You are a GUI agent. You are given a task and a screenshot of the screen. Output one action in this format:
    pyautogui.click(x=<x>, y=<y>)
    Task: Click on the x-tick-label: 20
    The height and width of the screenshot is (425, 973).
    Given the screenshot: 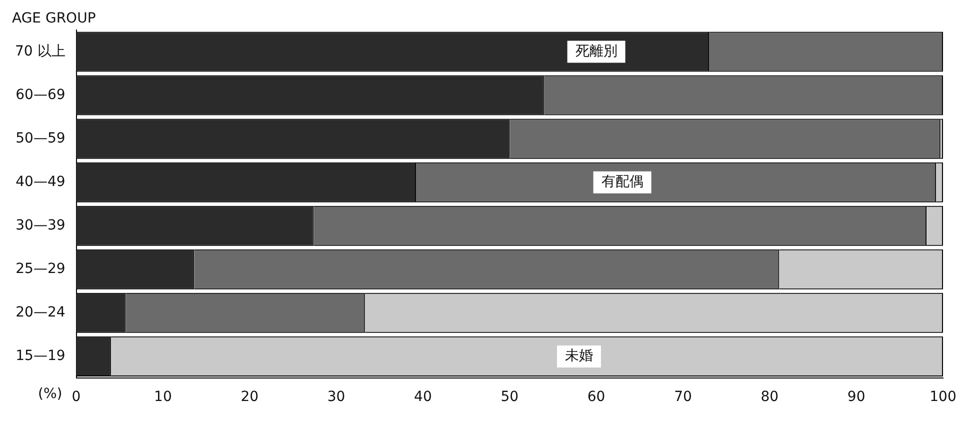 What is the action you would take?
    pyautogui.click(x=249, y=397)
    